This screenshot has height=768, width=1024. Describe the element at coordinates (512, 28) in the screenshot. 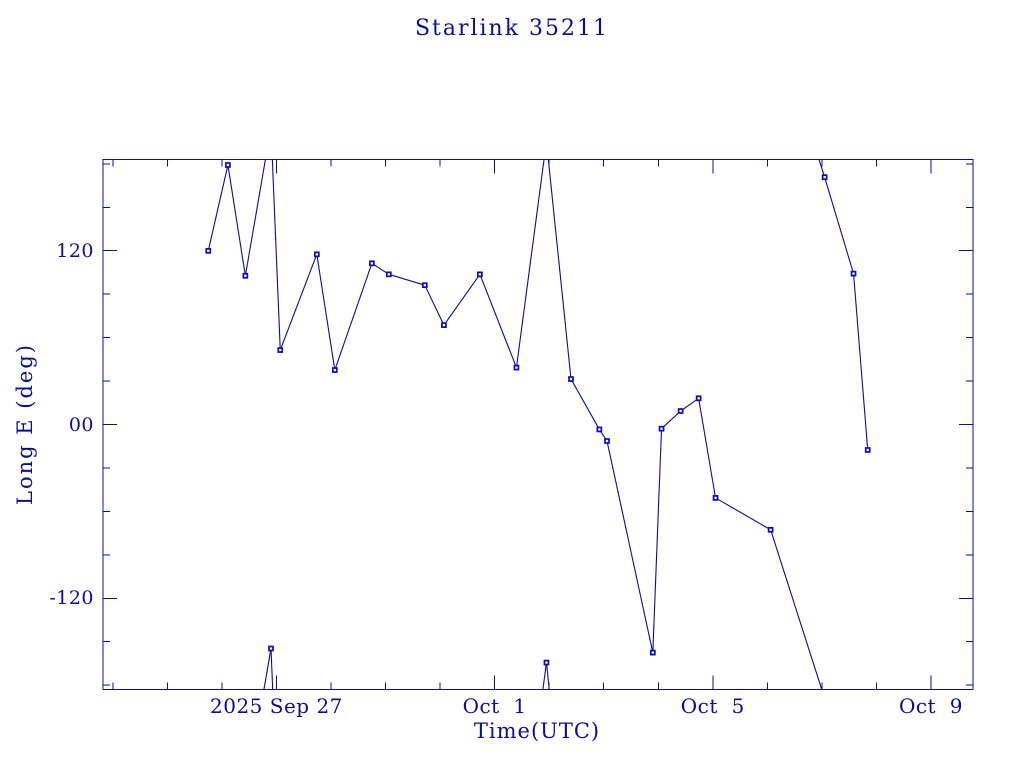

I see `chart-title: Starlink 35211` at that location.